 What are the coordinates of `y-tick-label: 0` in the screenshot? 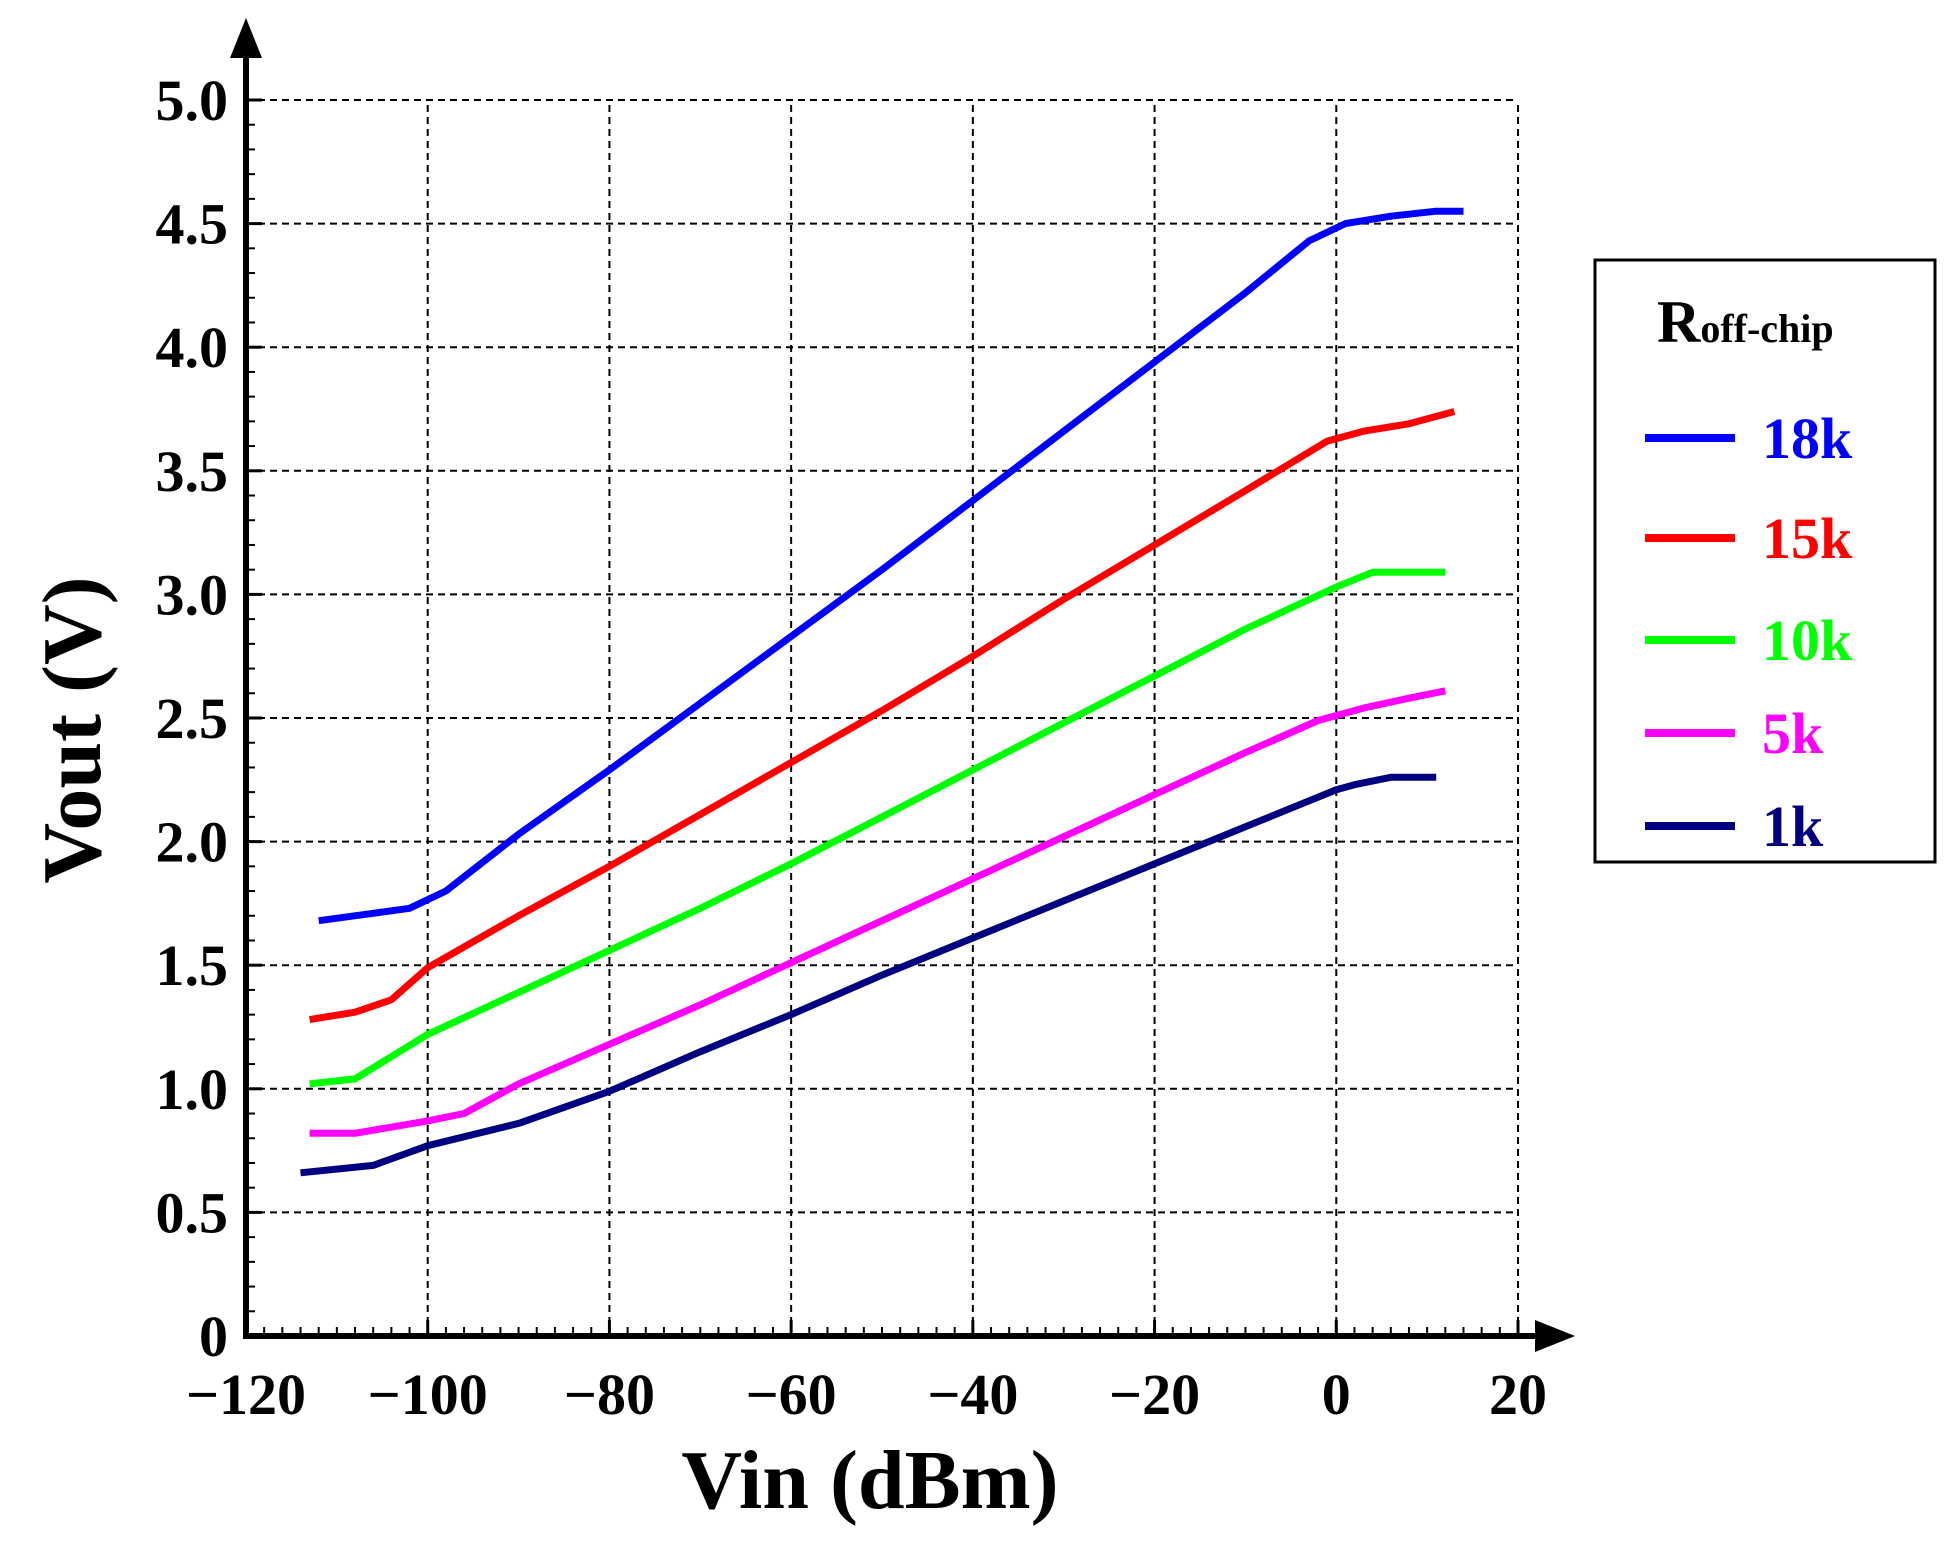 It's located at (213, 1336).